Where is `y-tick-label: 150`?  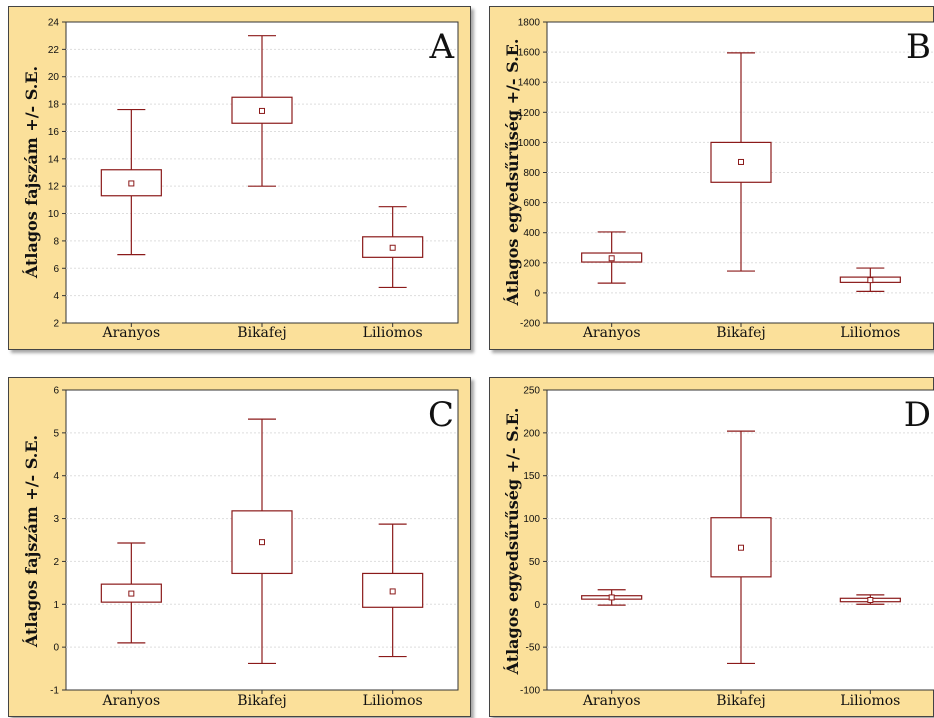
y-tick-label: 150 is located at coordinates (531, 476).